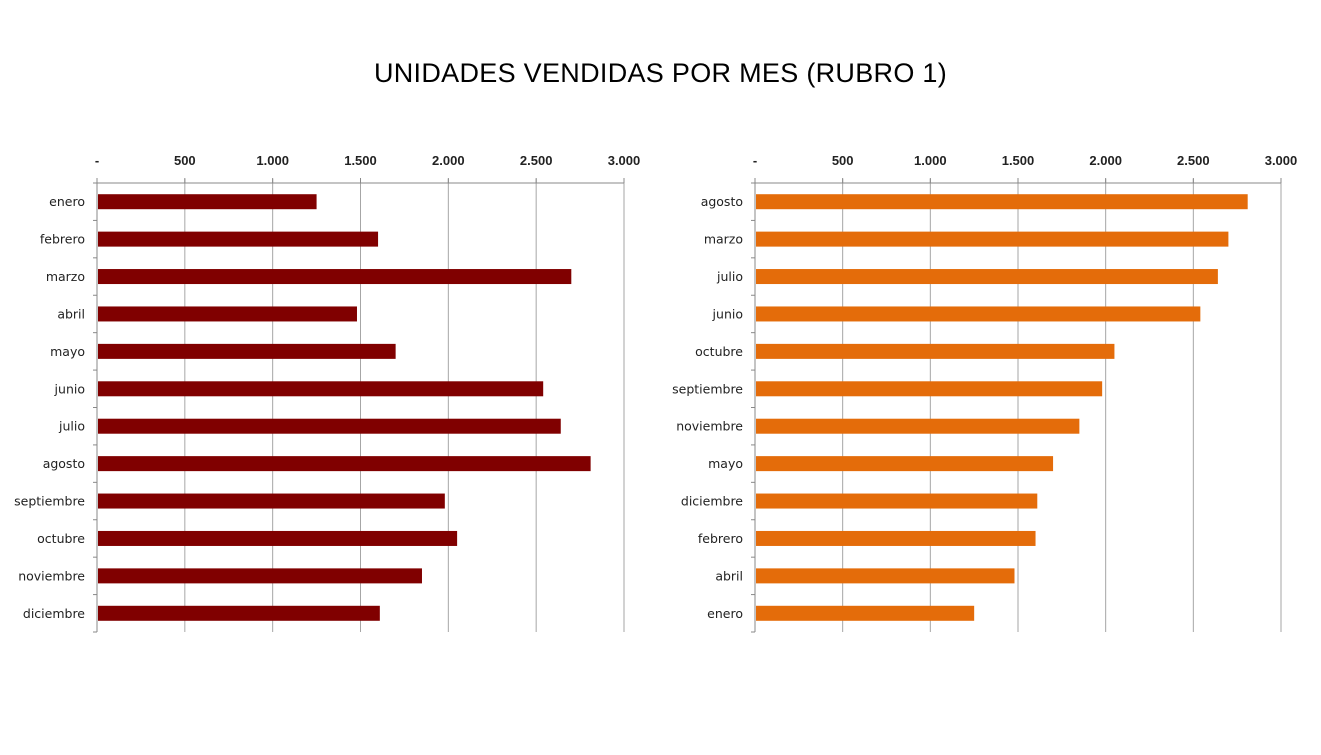 The height and width of the screenshot is (755, 1321). I want to click on page-title: UNIDADES VENDIDAS POR MES (RUBRO 1), so click(660, 73).